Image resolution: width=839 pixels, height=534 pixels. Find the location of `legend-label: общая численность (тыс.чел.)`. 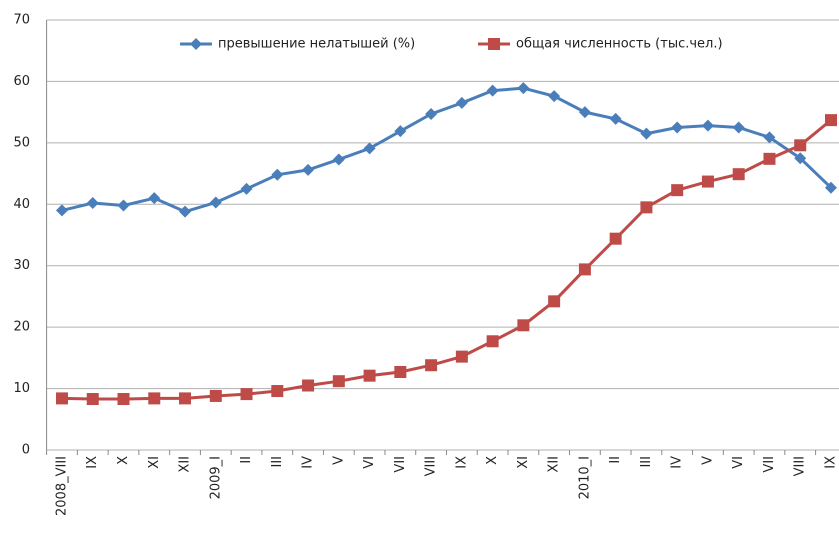

legend-label: общая численность (тыс.чел.) is located at coordinates (619, 44).